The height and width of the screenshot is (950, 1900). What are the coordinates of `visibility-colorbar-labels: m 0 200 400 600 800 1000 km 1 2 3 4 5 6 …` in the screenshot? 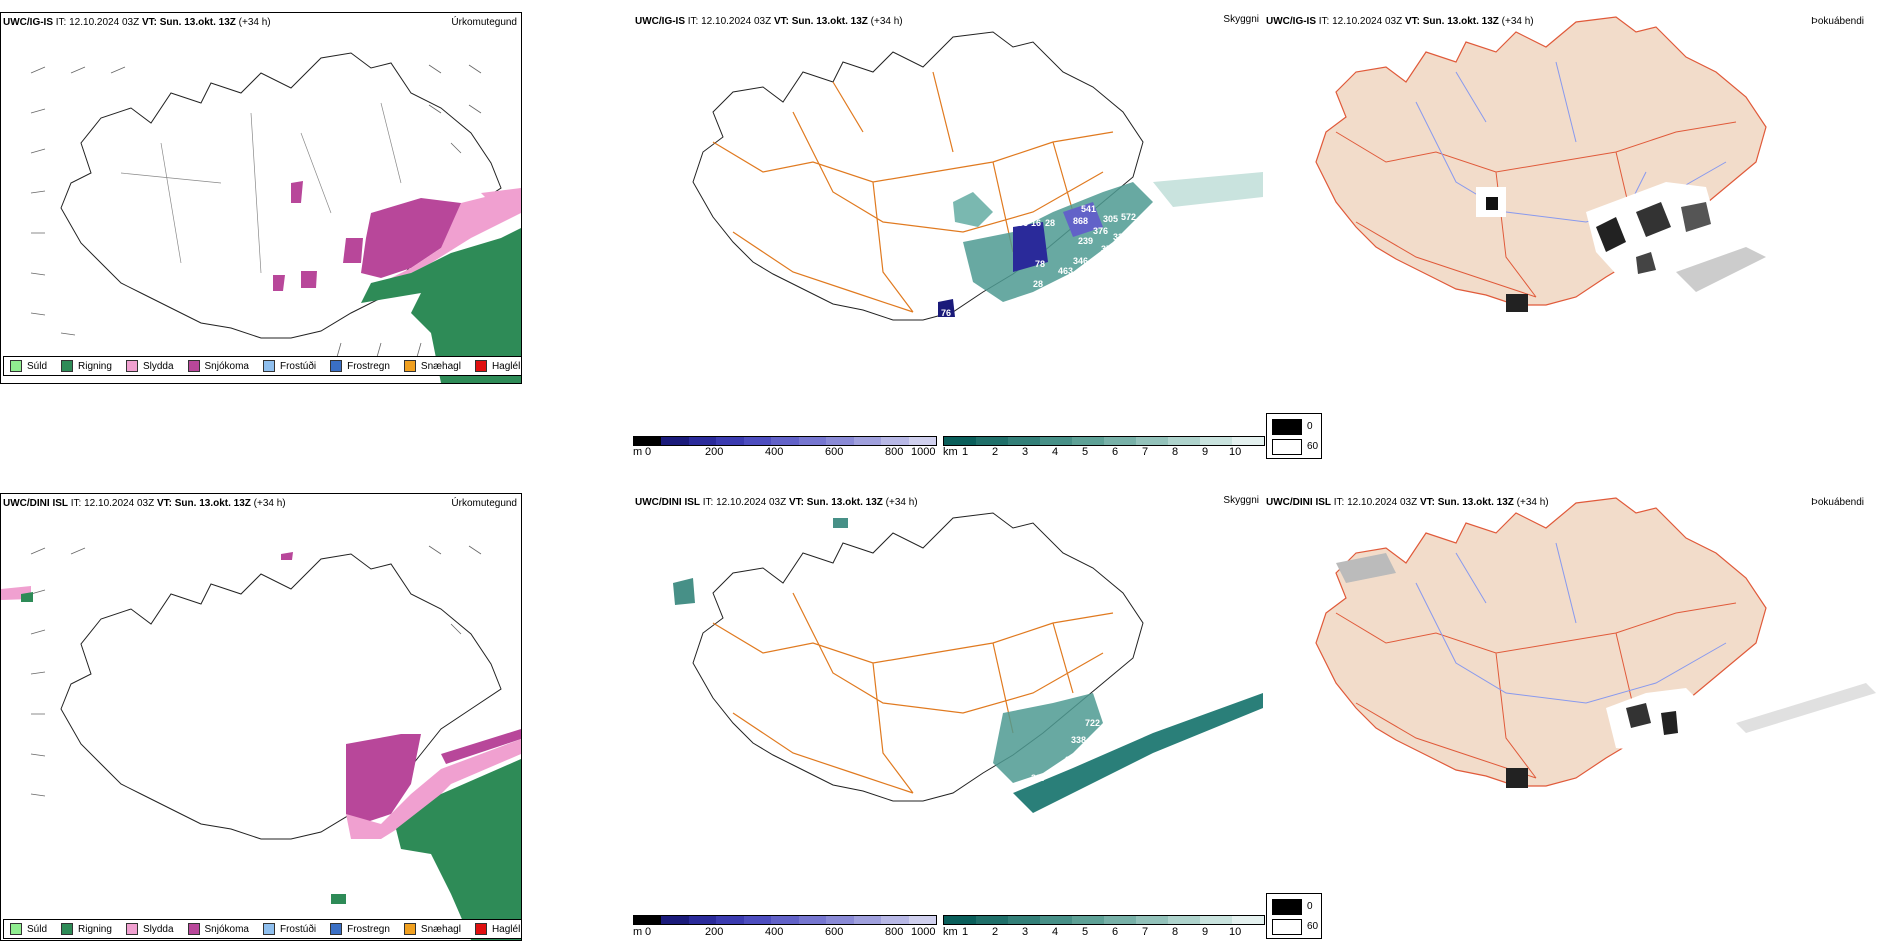 It's located at (948, 933).